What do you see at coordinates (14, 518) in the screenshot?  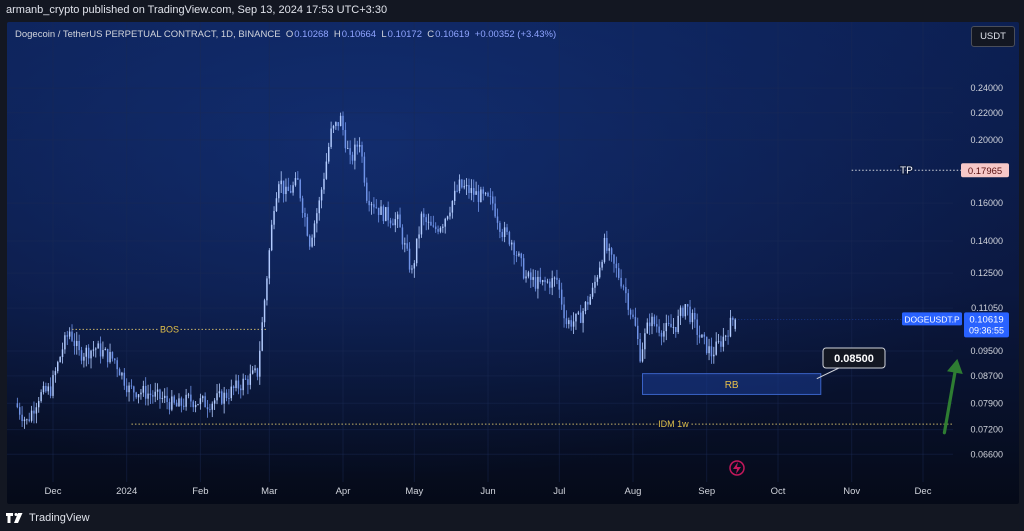 I see `tradingview-logo-icon` at bounding box center [14, 518].